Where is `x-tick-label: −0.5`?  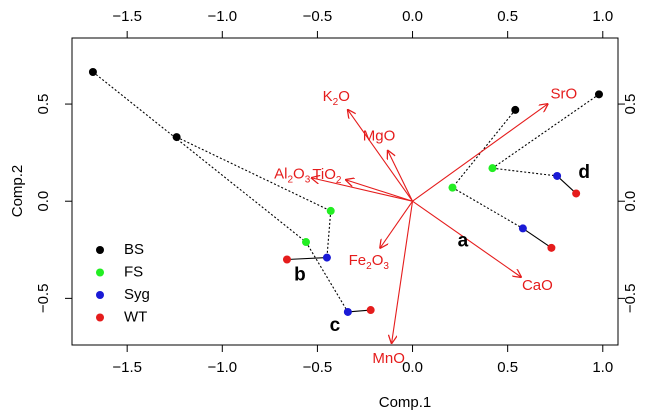
x-tick-label: −0.5 is located at coordinates (318, 367).